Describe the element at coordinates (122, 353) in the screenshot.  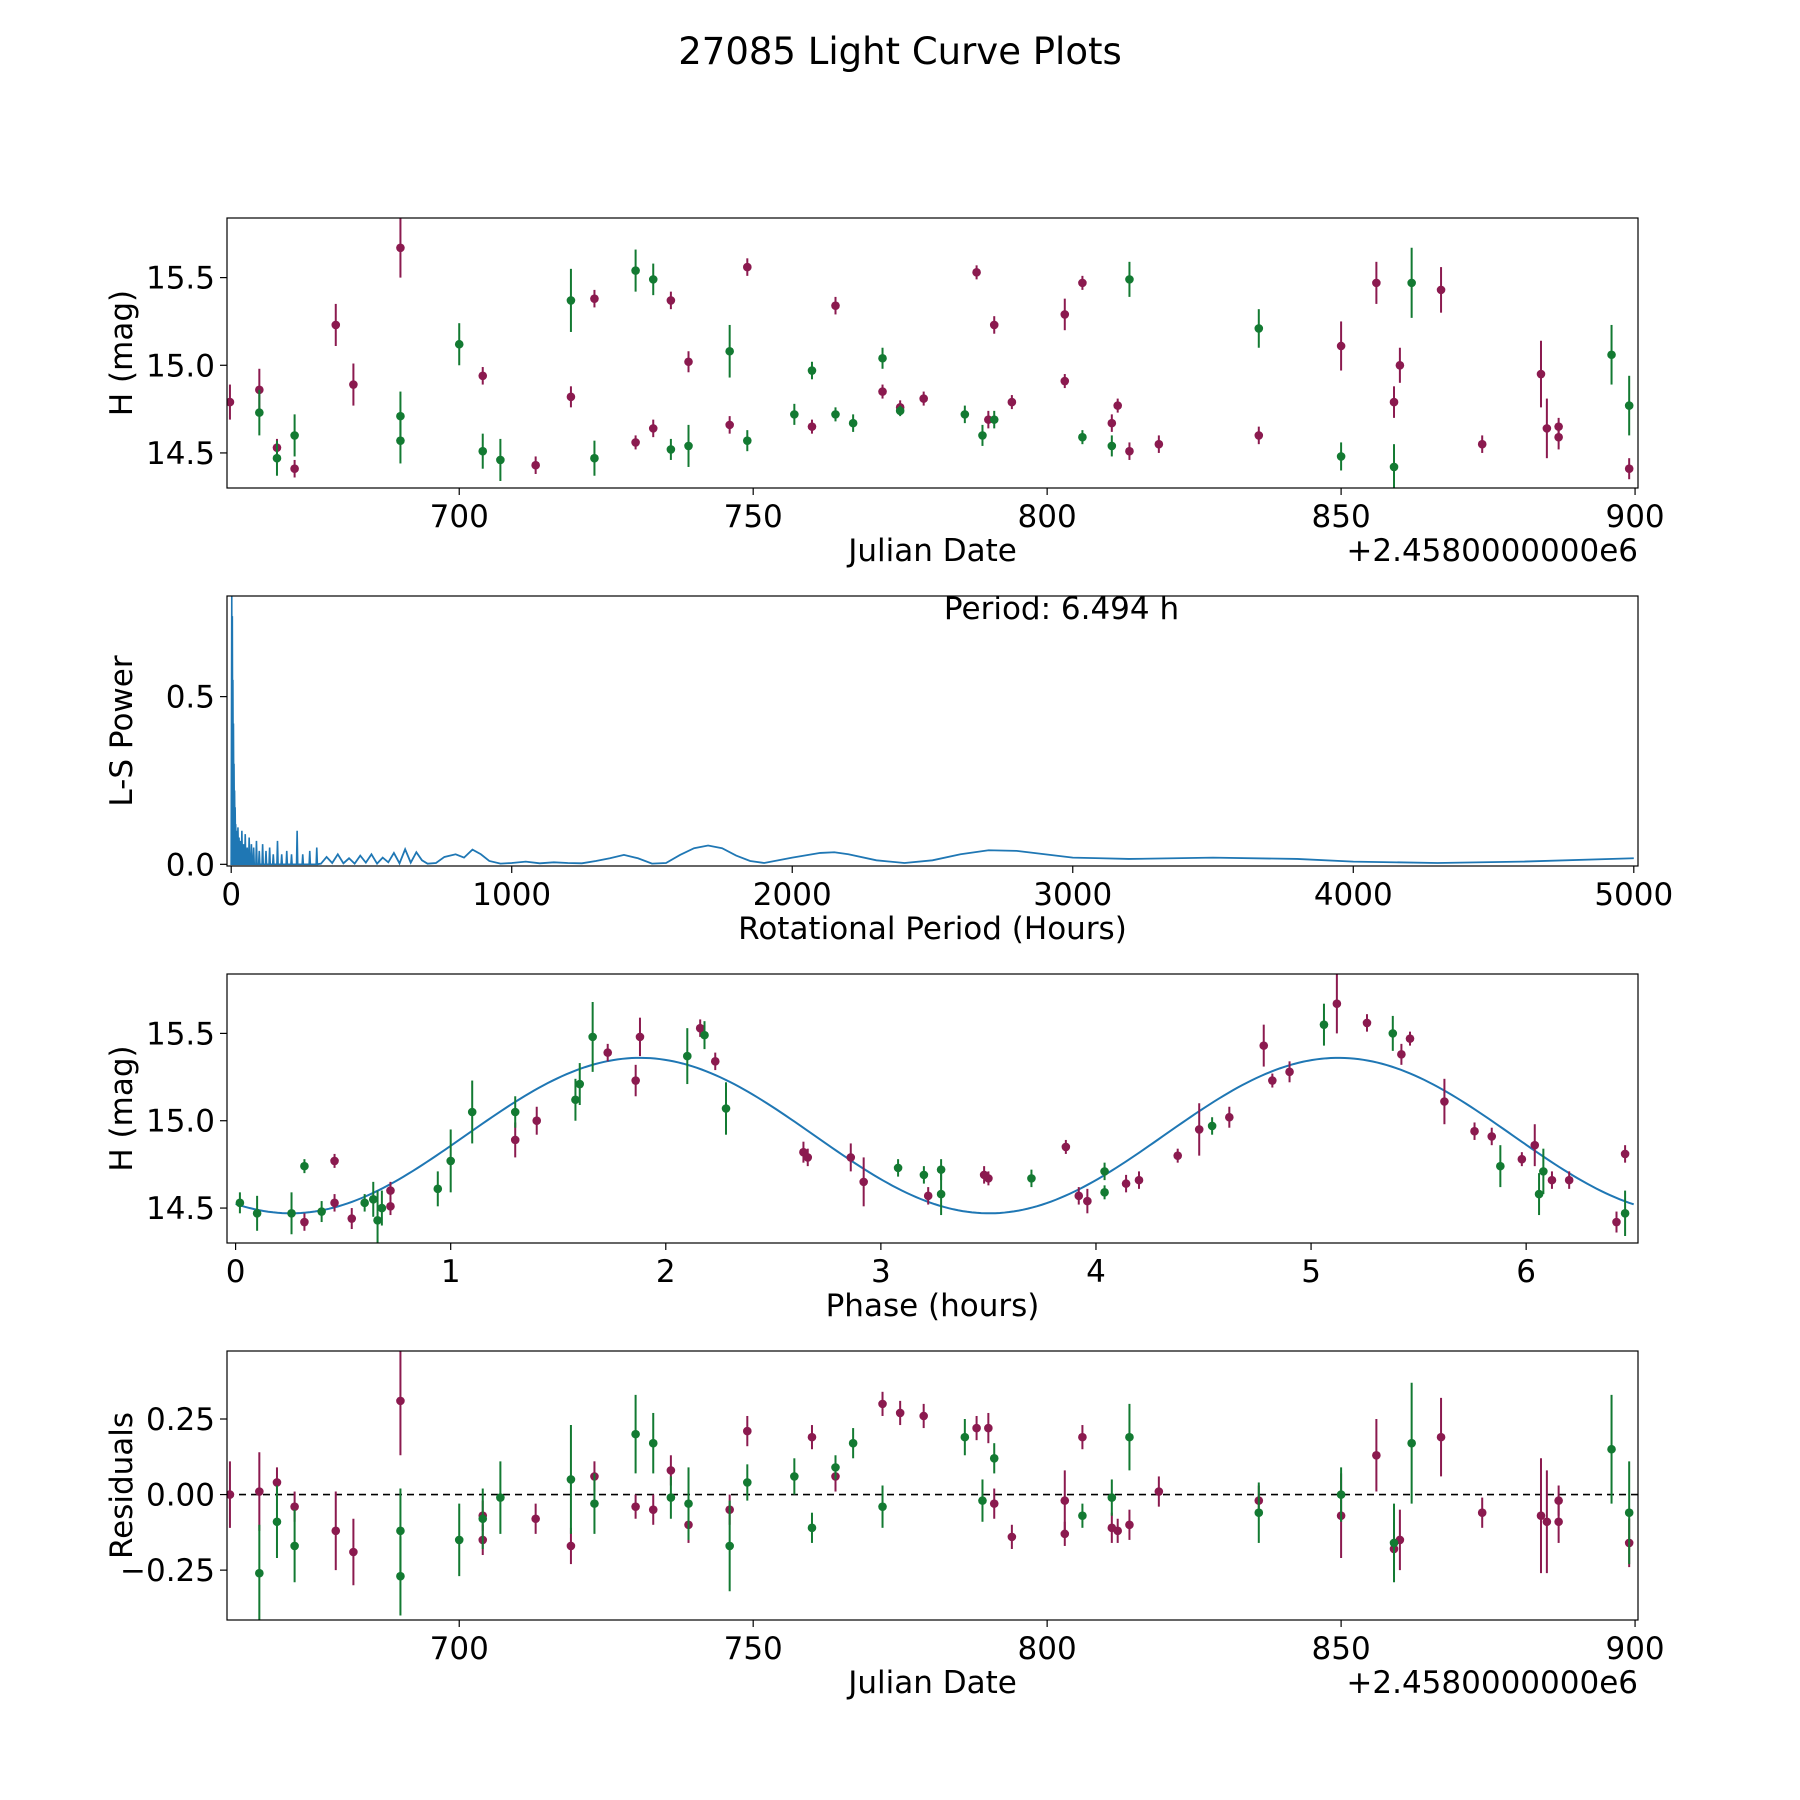
I see `y-axis-label: H (mag)` at that location.